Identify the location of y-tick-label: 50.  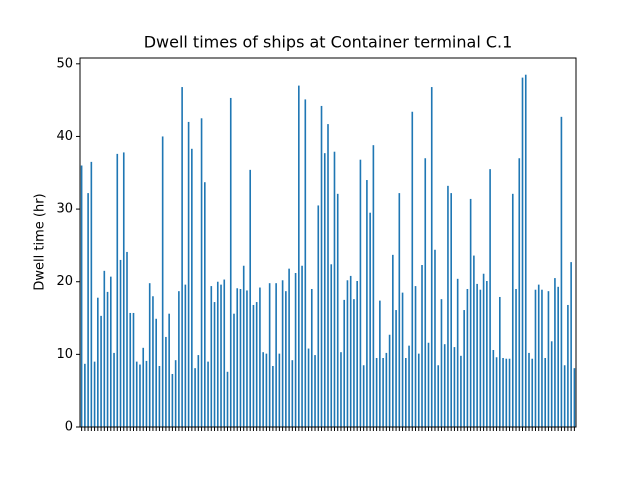
(64, 63).